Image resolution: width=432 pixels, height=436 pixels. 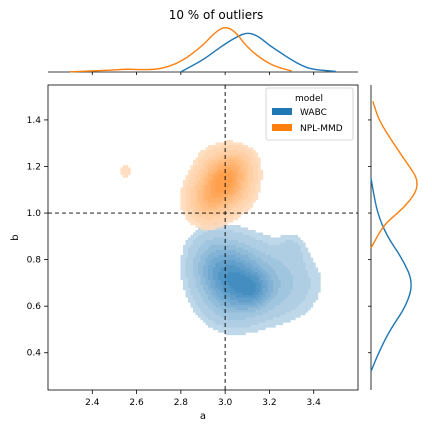 I want to click on legend: model WABC NPL-MMD, so click(x=309, y=114).